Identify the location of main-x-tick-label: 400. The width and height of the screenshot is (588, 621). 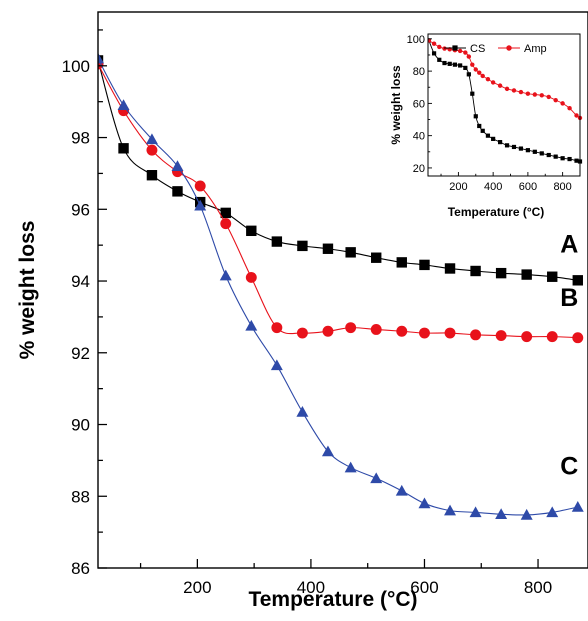
(311, 587).